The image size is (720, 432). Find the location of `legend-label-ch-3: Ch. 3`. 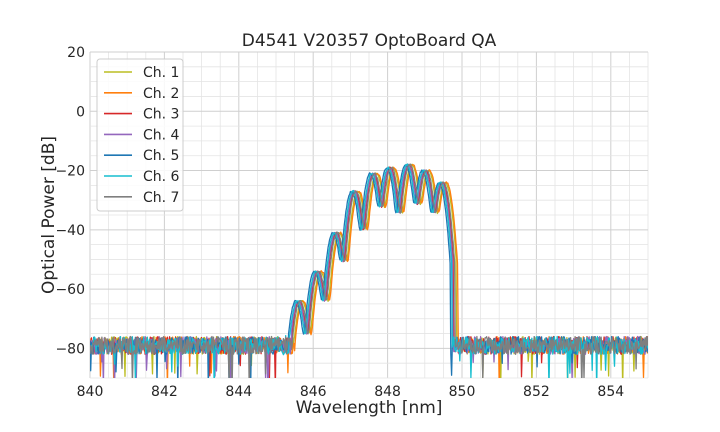

legend-label-ch-3: Ch. 3 is located at coordinates (161, 115).